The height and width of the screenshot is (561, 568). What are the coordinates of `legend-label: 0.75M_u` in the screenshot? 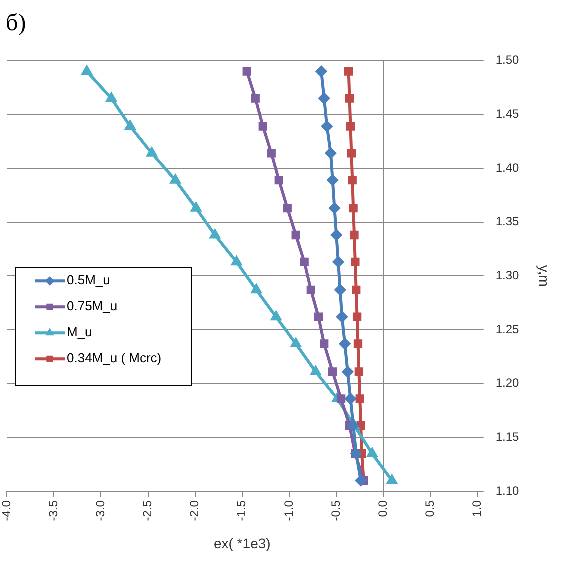 It's located at (92, 306).